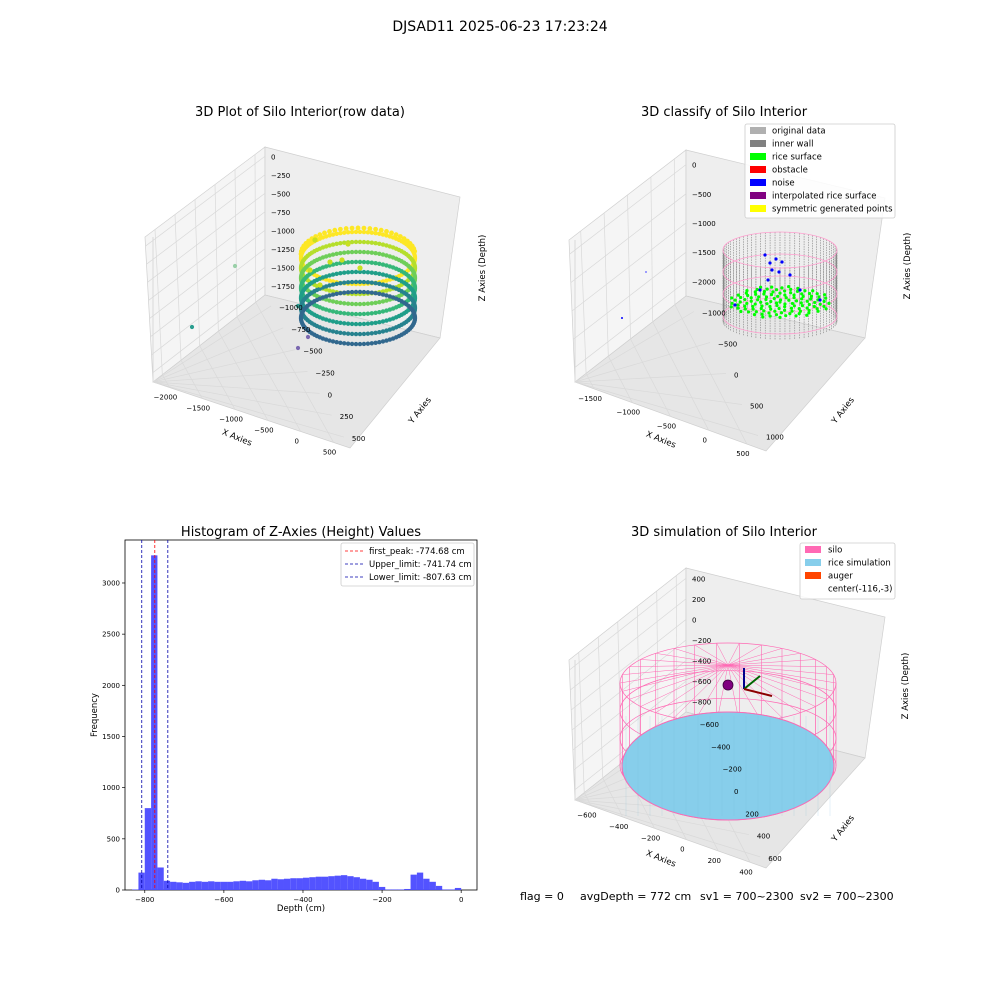 The image size is (1000, 1000). What do you see at coordinates (216, 258) in the screenshot?
I see `raw-gridline-x-back` at bounding box center [216, 258].